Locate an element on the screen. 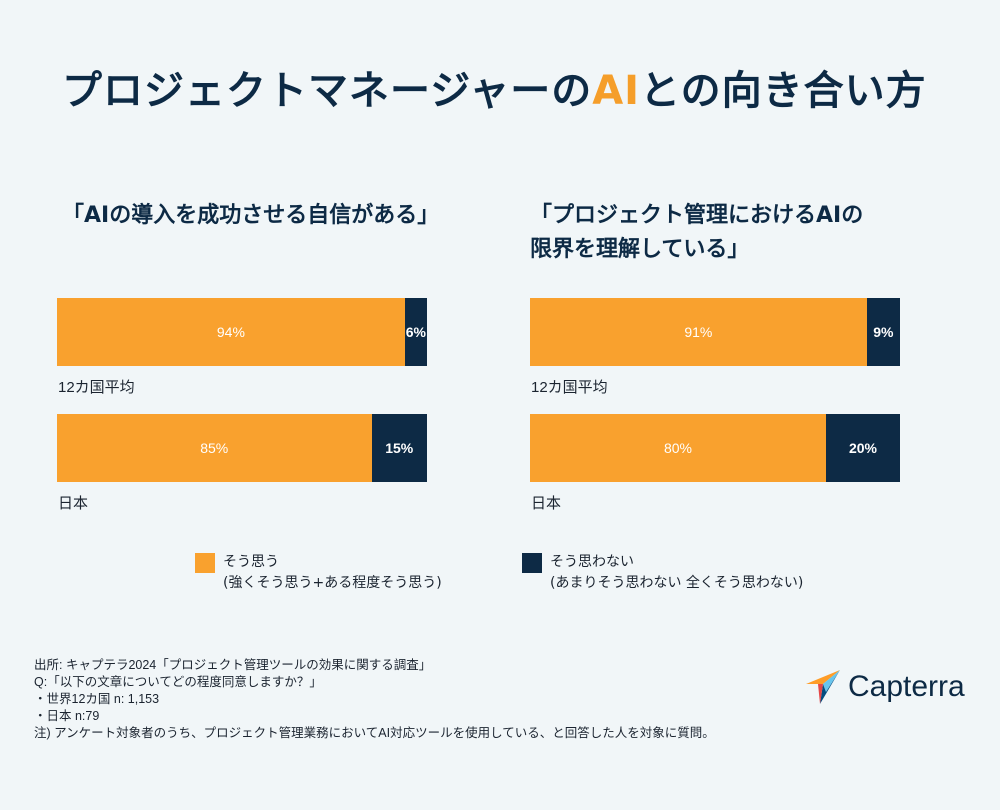  chart-0-data-label-1-0: 85% is located at coordinates (214, 448).